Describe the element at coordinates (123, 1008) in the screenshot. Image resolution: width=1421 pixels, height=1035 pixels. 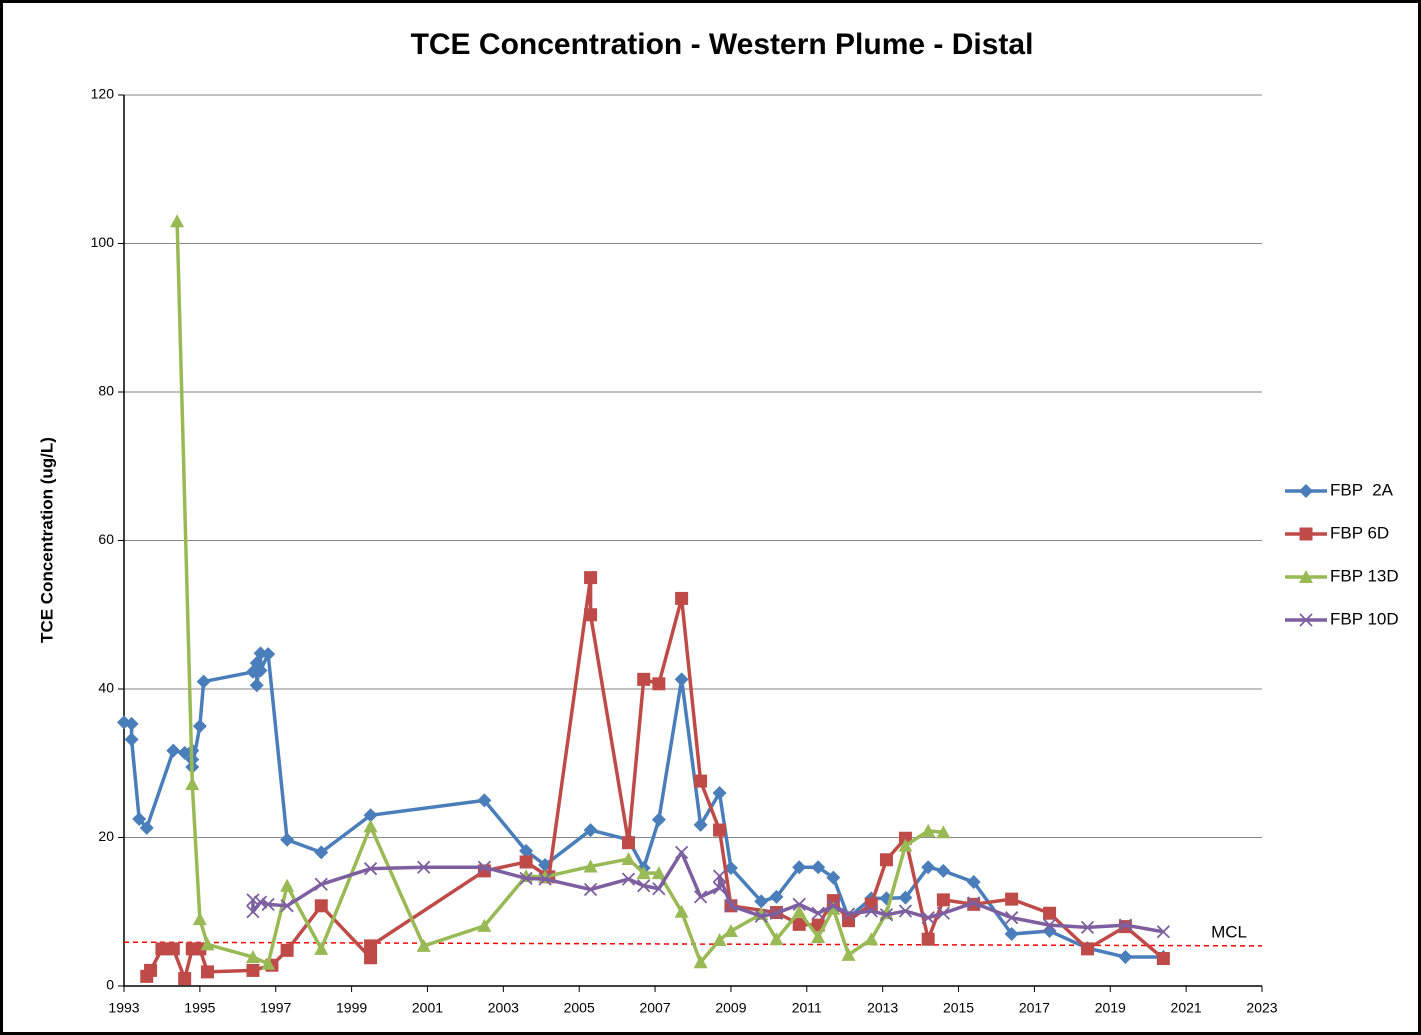
I see `x-tick-label: 1993` at that location.